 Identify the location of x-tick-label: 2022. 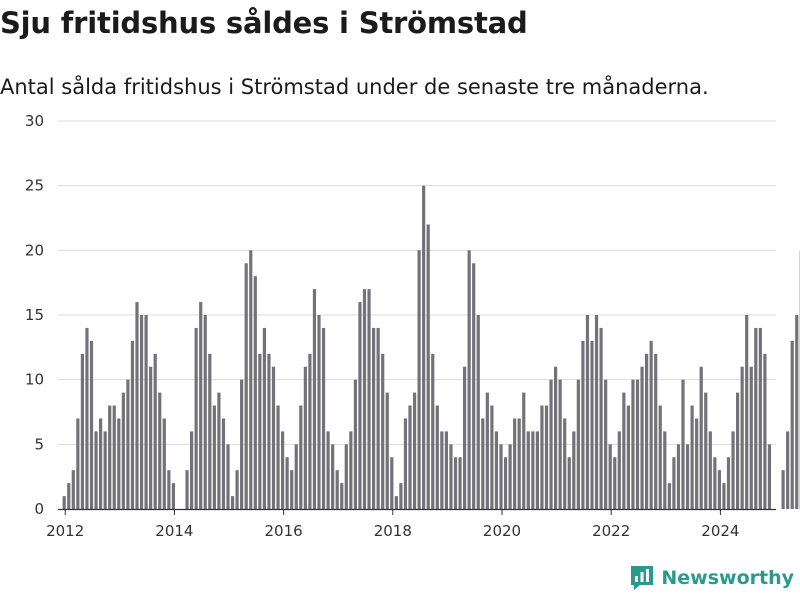
(611, 531).